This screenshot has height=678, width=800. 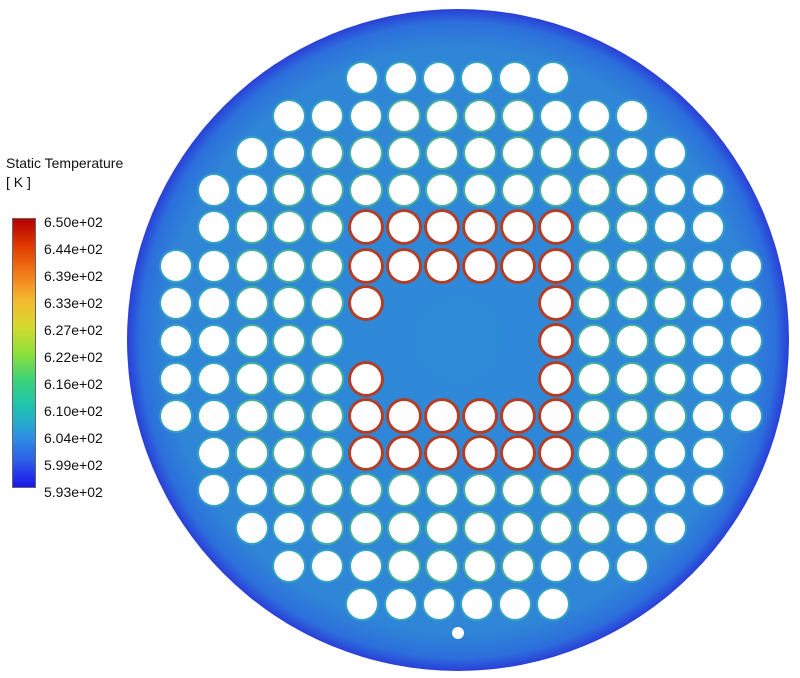 I want to click on legend-tick-label: 6.16e+02, so click(x=73, y=384).